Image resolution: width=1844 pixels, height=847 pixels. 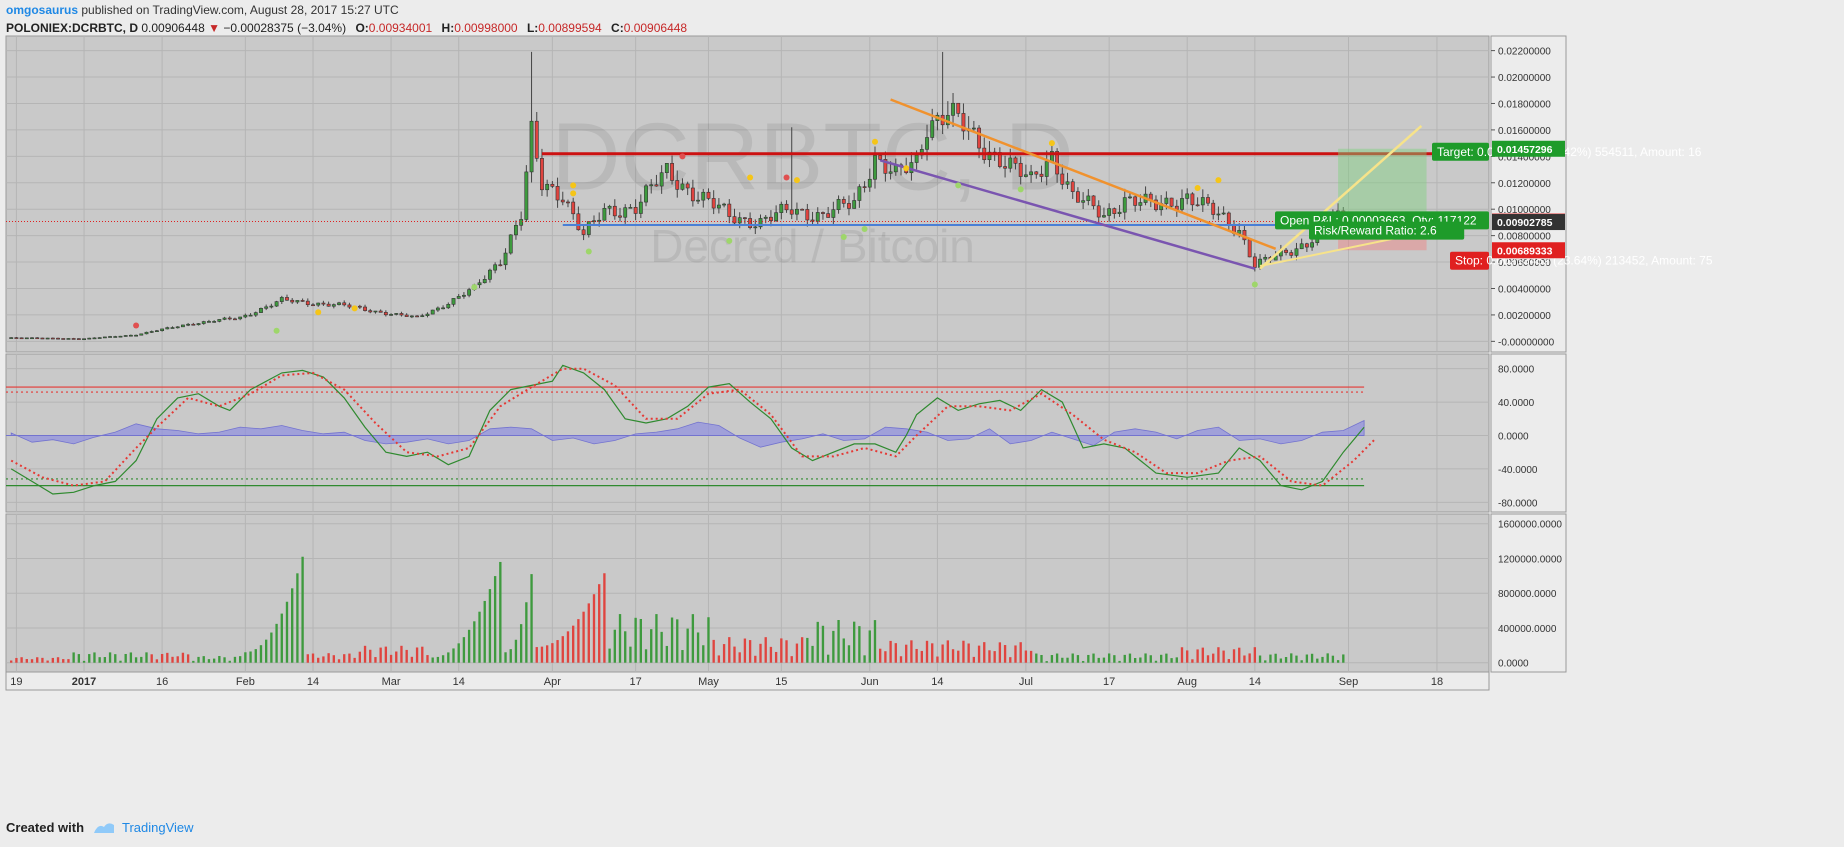 What do you see at coordinates (1528, 222) in the screenshot?
I see `price-axis-tag` at bounding box center [1528, 222].